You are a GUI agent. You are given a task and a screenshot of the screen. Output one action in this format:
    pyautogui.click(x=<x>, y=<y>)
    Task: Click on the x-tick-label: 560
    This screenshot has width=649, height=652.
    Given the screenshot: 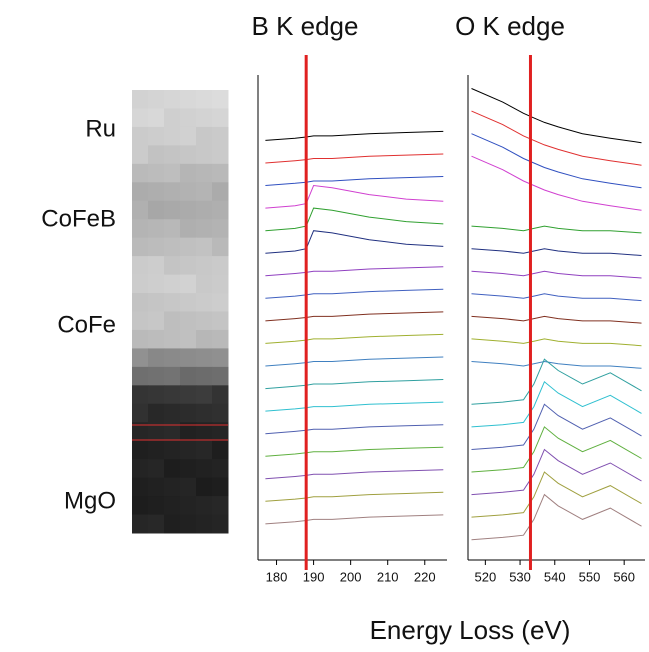 What is the action you would take?
    pyautogui.click(x=624, y=576)
    